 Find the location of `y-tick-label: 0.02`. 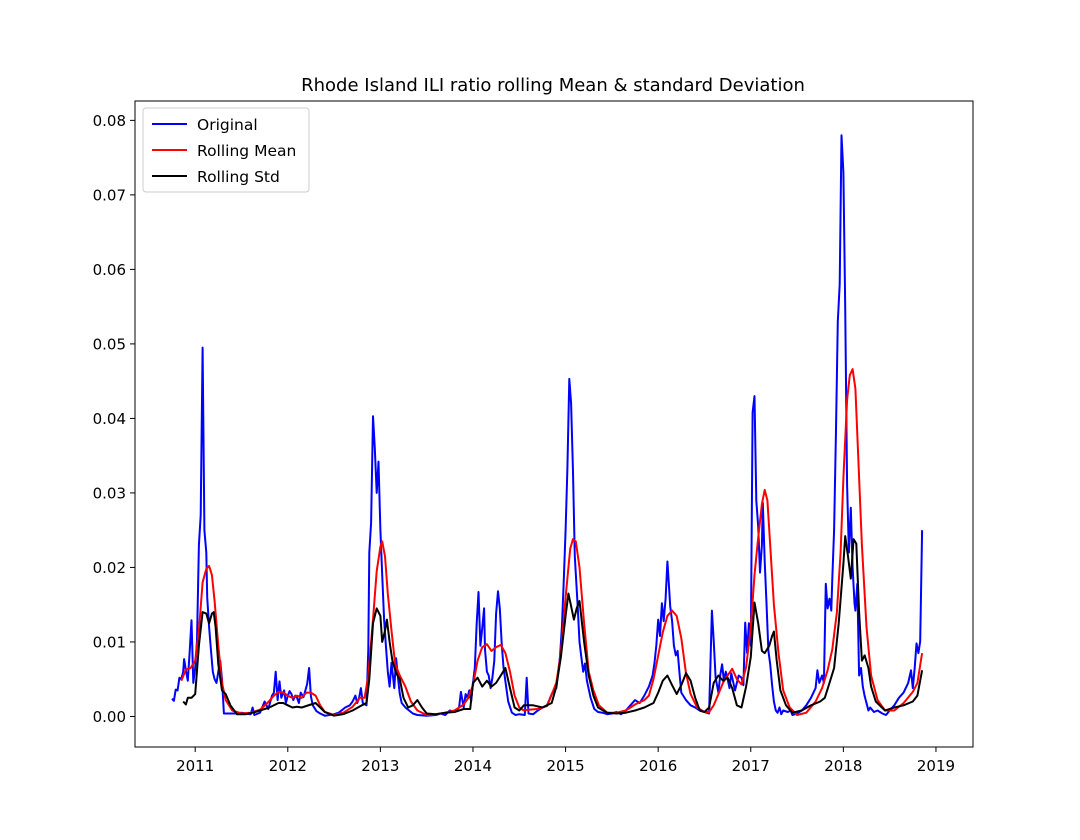

y-tick-label: 0.02 is located at coordinates (109, 568).